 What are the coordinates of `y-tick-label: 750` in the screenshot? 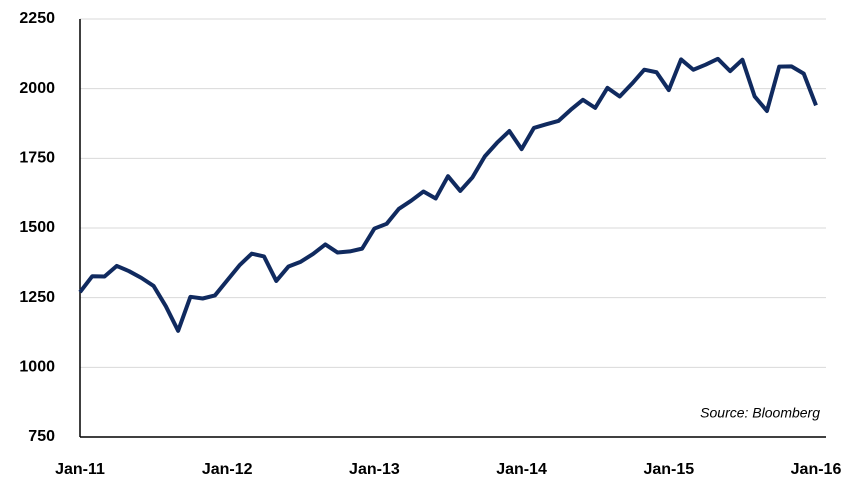 It's located at (41, 436).